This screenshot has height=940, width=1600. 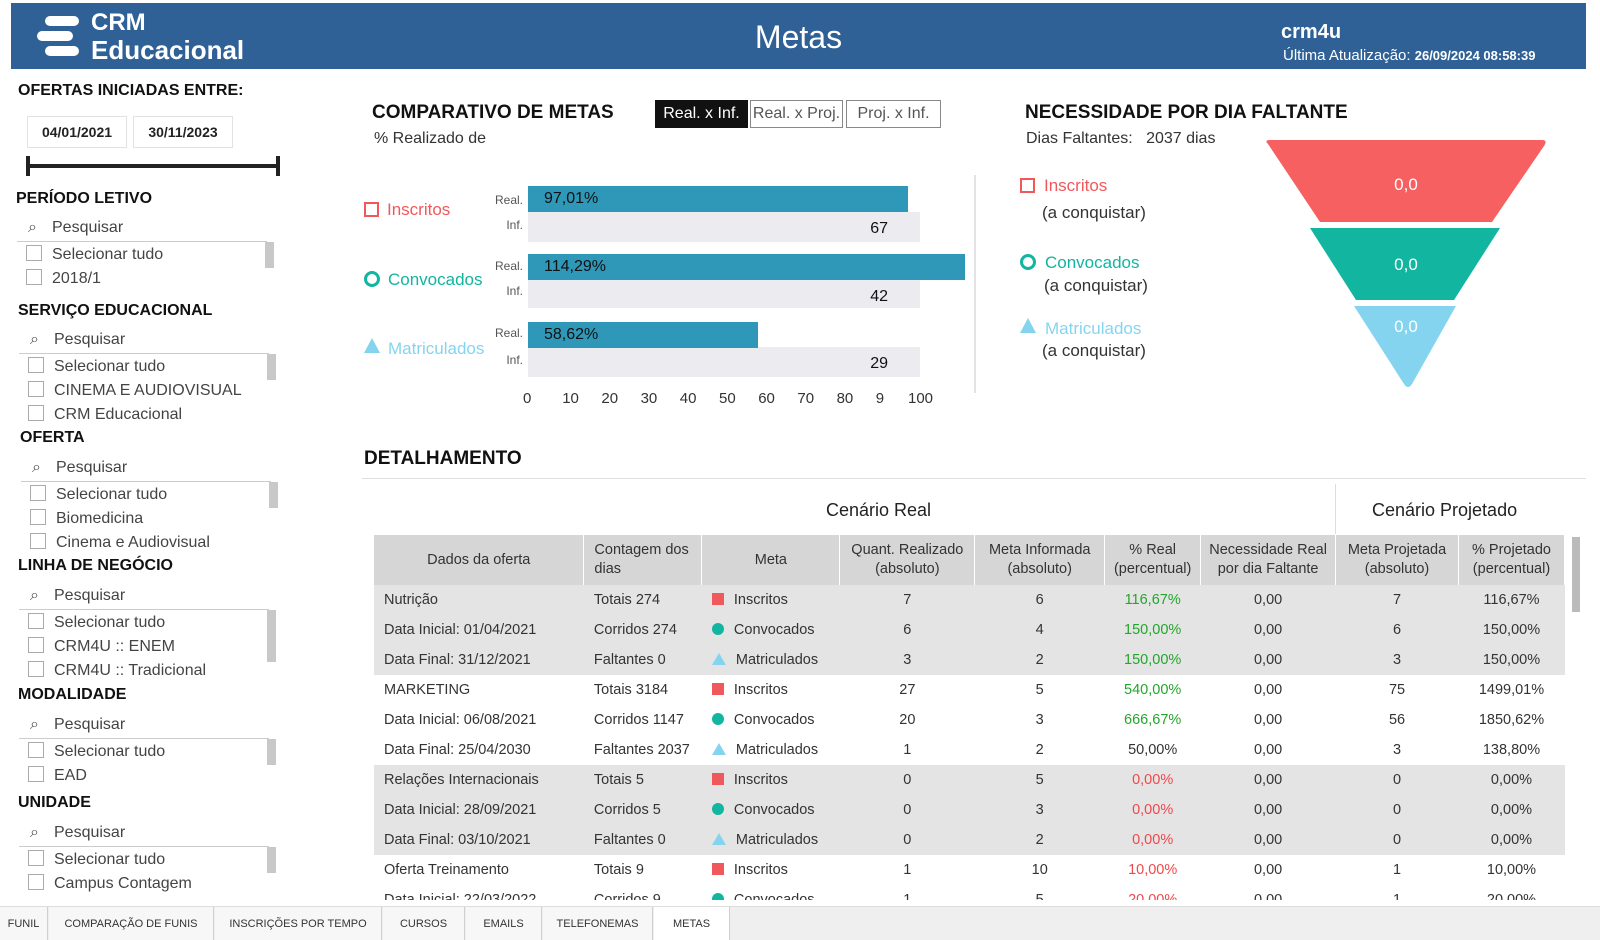 I want to click on toggle-real-inf: Real. x Inf., so click(x=701, y=114).